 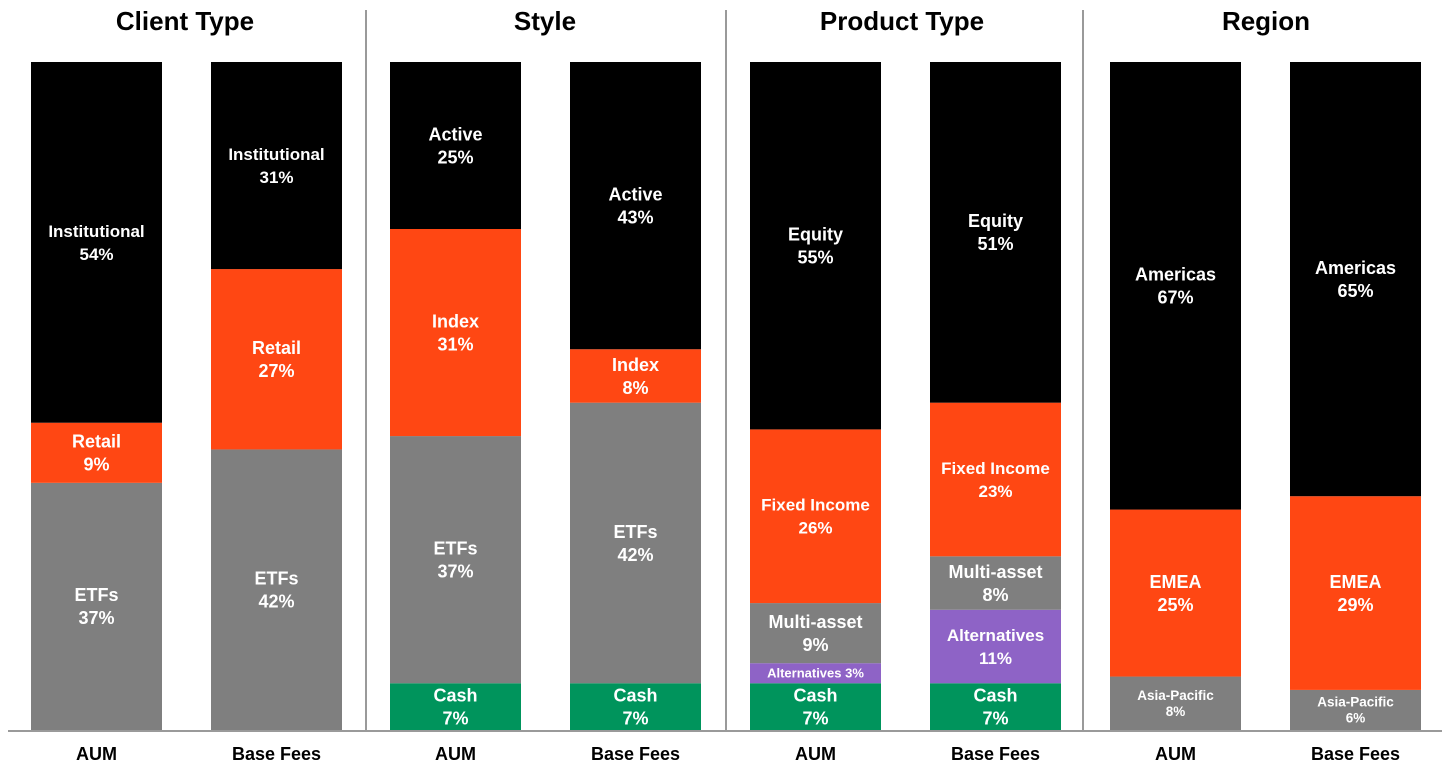 What do you see at coordinates (1356, 718) in the screenshot?
I see `segment-value-label: 6%` at bounding box center [1356, 718].